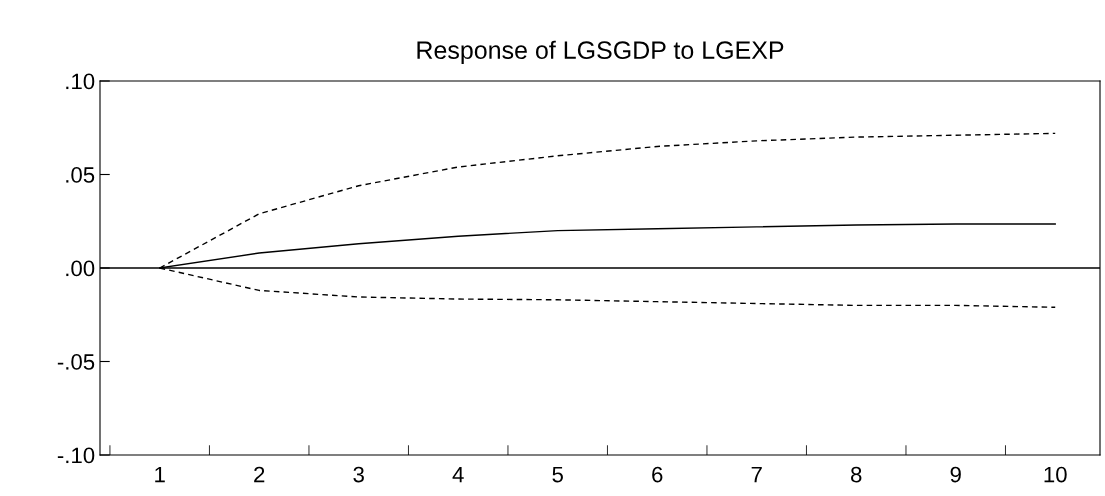  I want to click on x-tick-label: 5, so click(557, 474).